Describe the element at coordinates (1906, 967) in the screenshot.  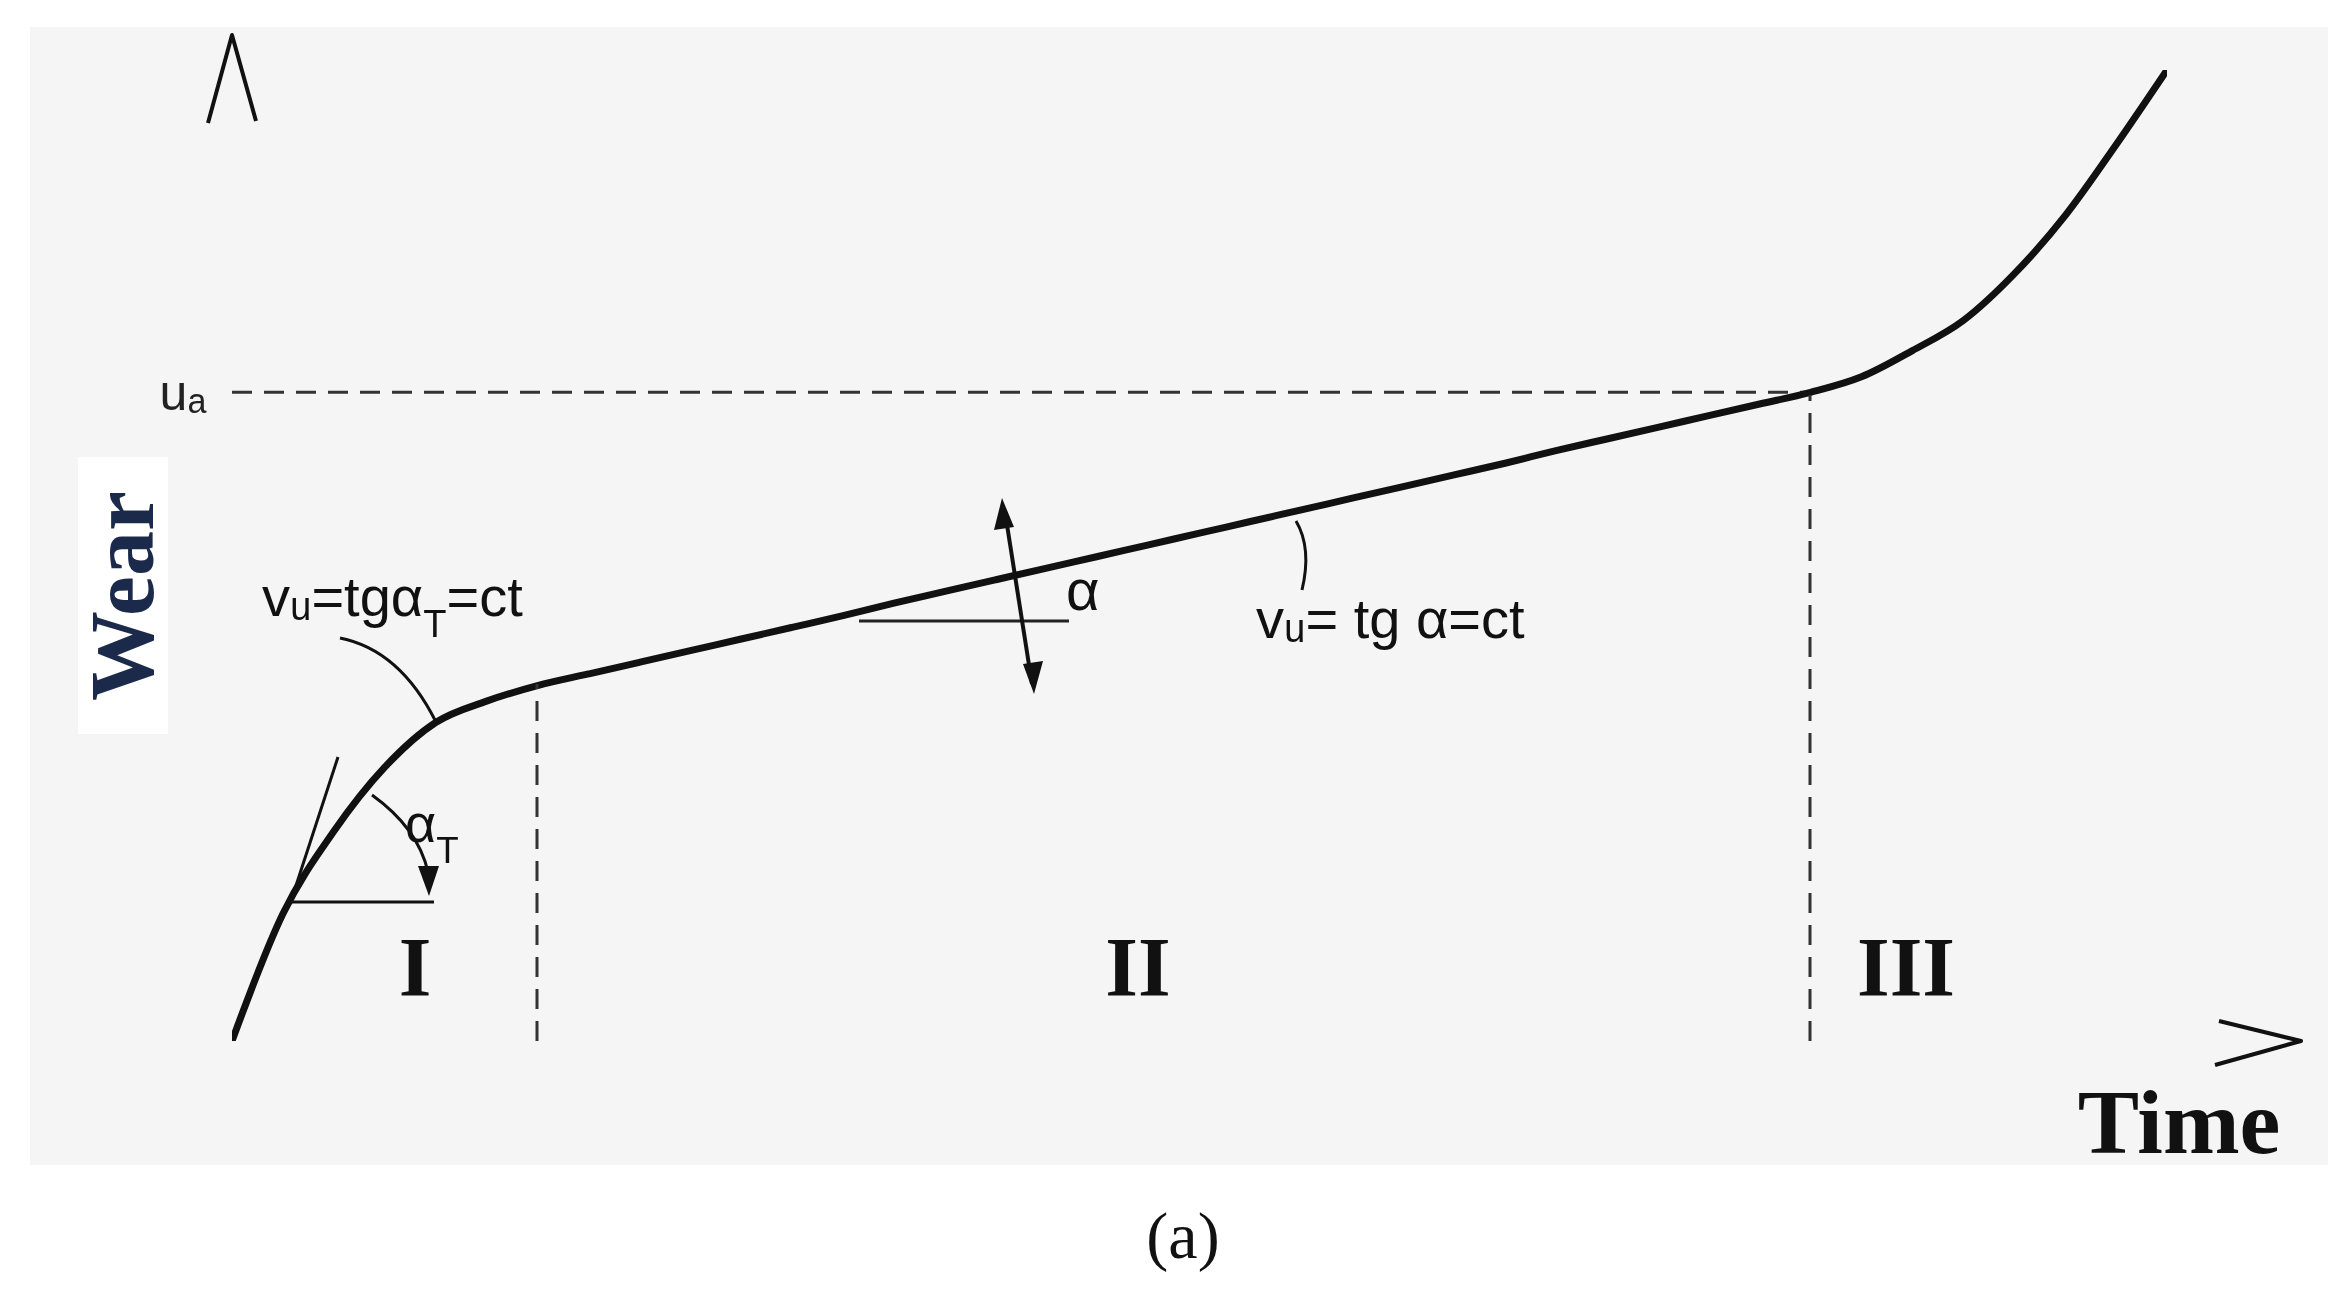
I see `annotation: III` at that location.